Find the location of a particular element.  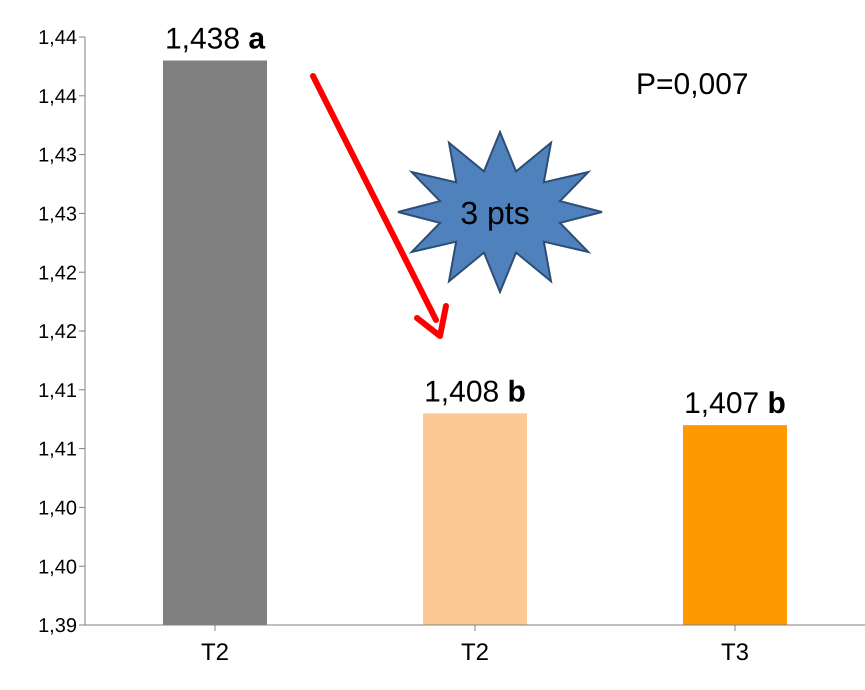

annotation: P=0,007 is located at coordinates (692, 84).